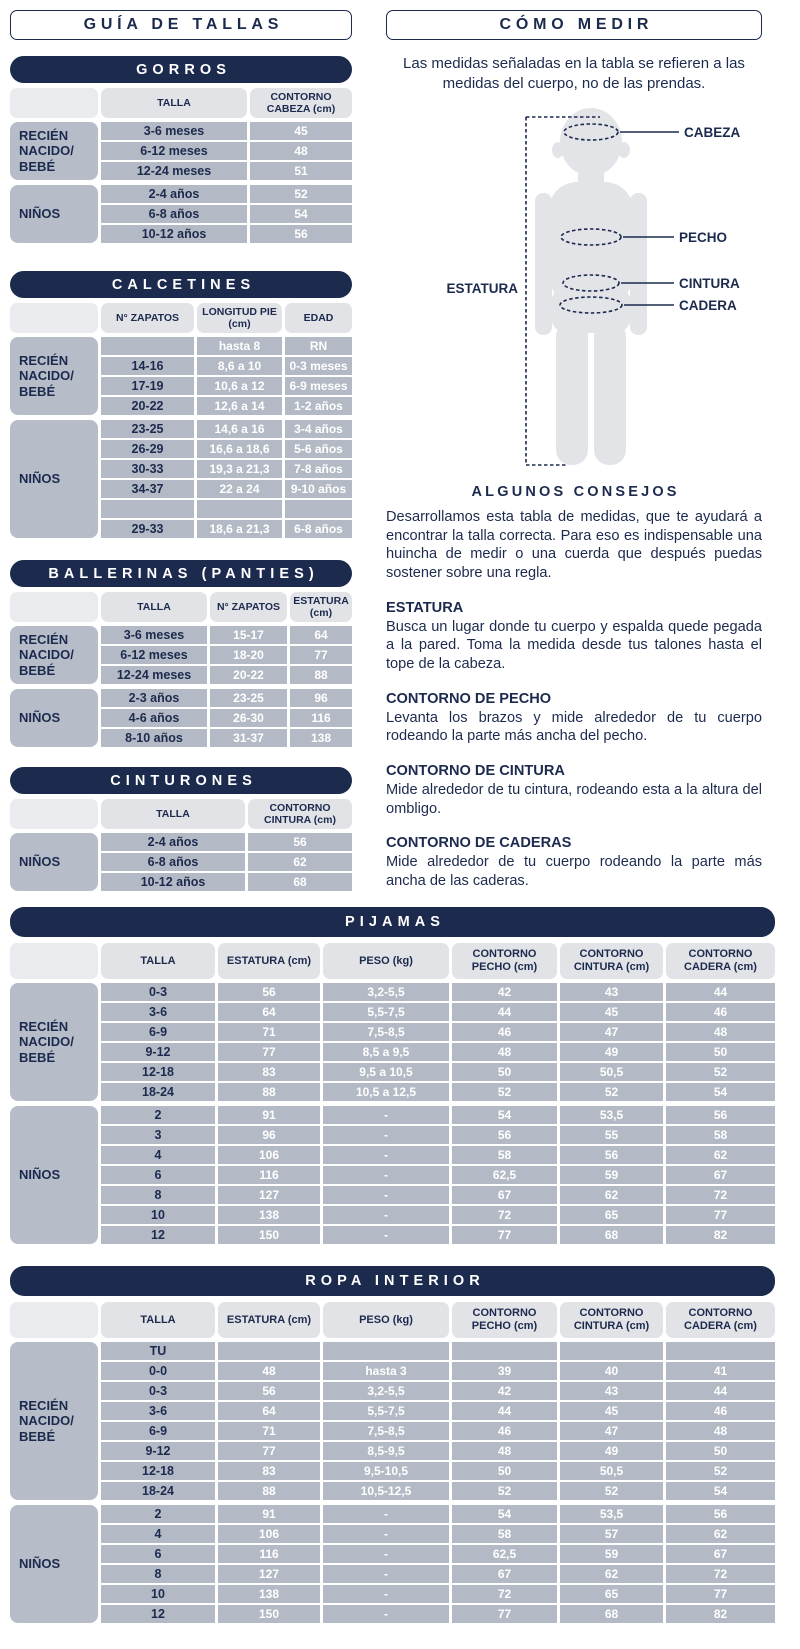 The height and width of the screenshot is (1649, 800). I want to click on section-title-pijamas: PIJAMAS, so click(392, 922).